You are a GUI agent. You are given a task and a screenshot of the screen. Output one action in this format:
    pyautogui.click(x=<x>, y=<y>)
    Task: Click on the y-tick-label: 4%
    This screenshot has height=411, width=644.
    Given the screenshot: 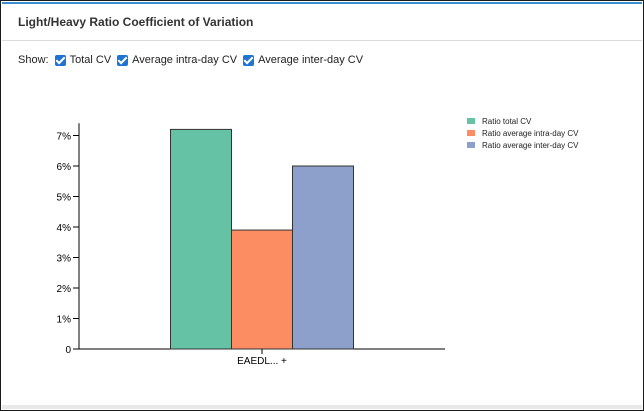 What is the action you would take?
    pyautogui.click(x=64, y=228)
    